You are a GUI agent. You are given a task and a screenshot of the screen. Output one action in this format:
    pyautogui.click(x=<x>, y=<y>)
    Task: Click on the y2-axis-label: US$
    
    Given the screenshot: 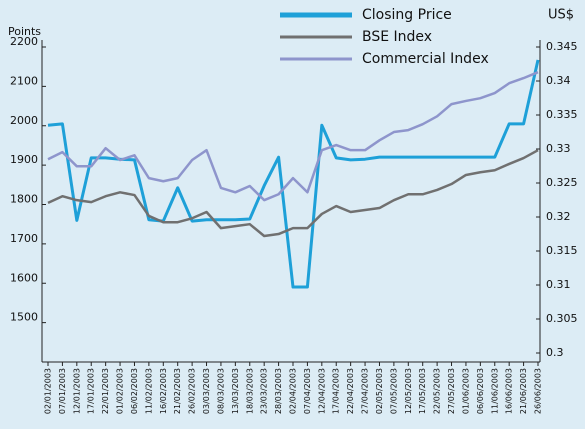 What is the action you would take?
    pyautogui.click(x=561, y=15)
    